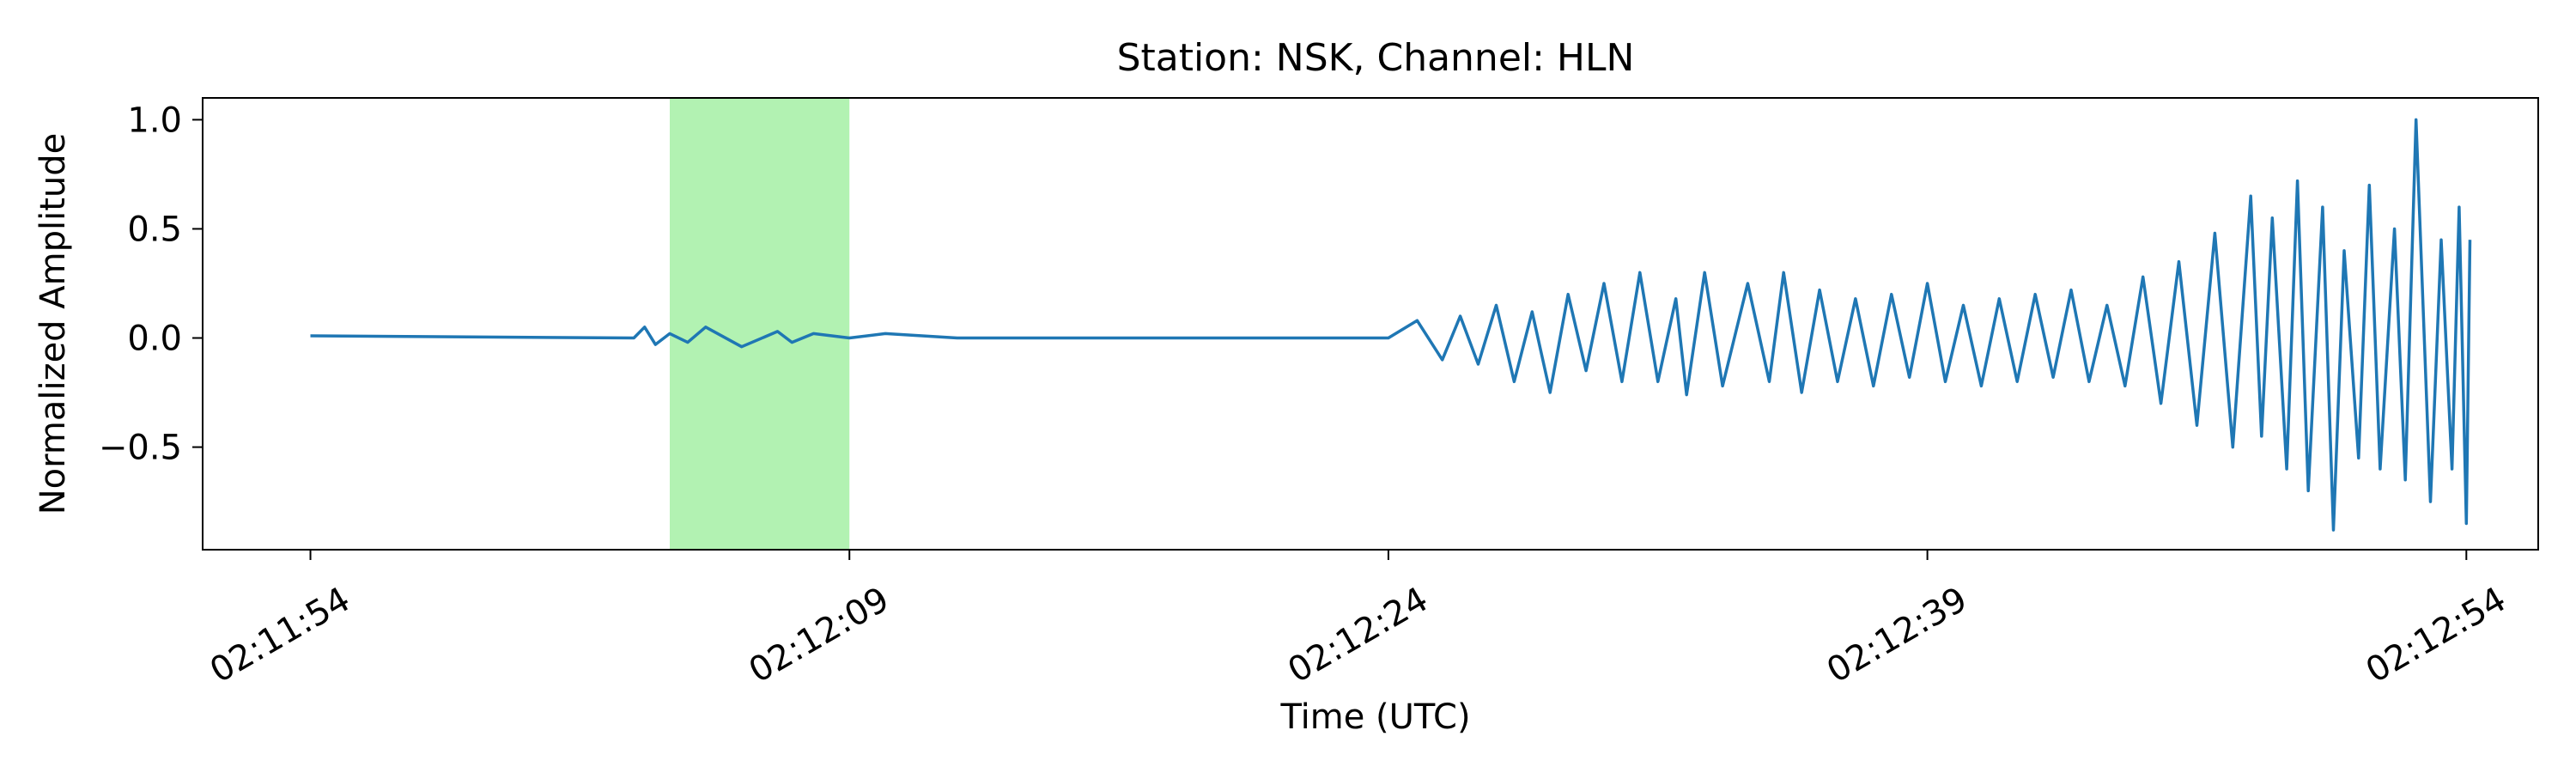  What do you see at coordinates (819, 635) in the screenshot?
I see `x-tick-label: 02:12:09` at bounding box center [819, 635].